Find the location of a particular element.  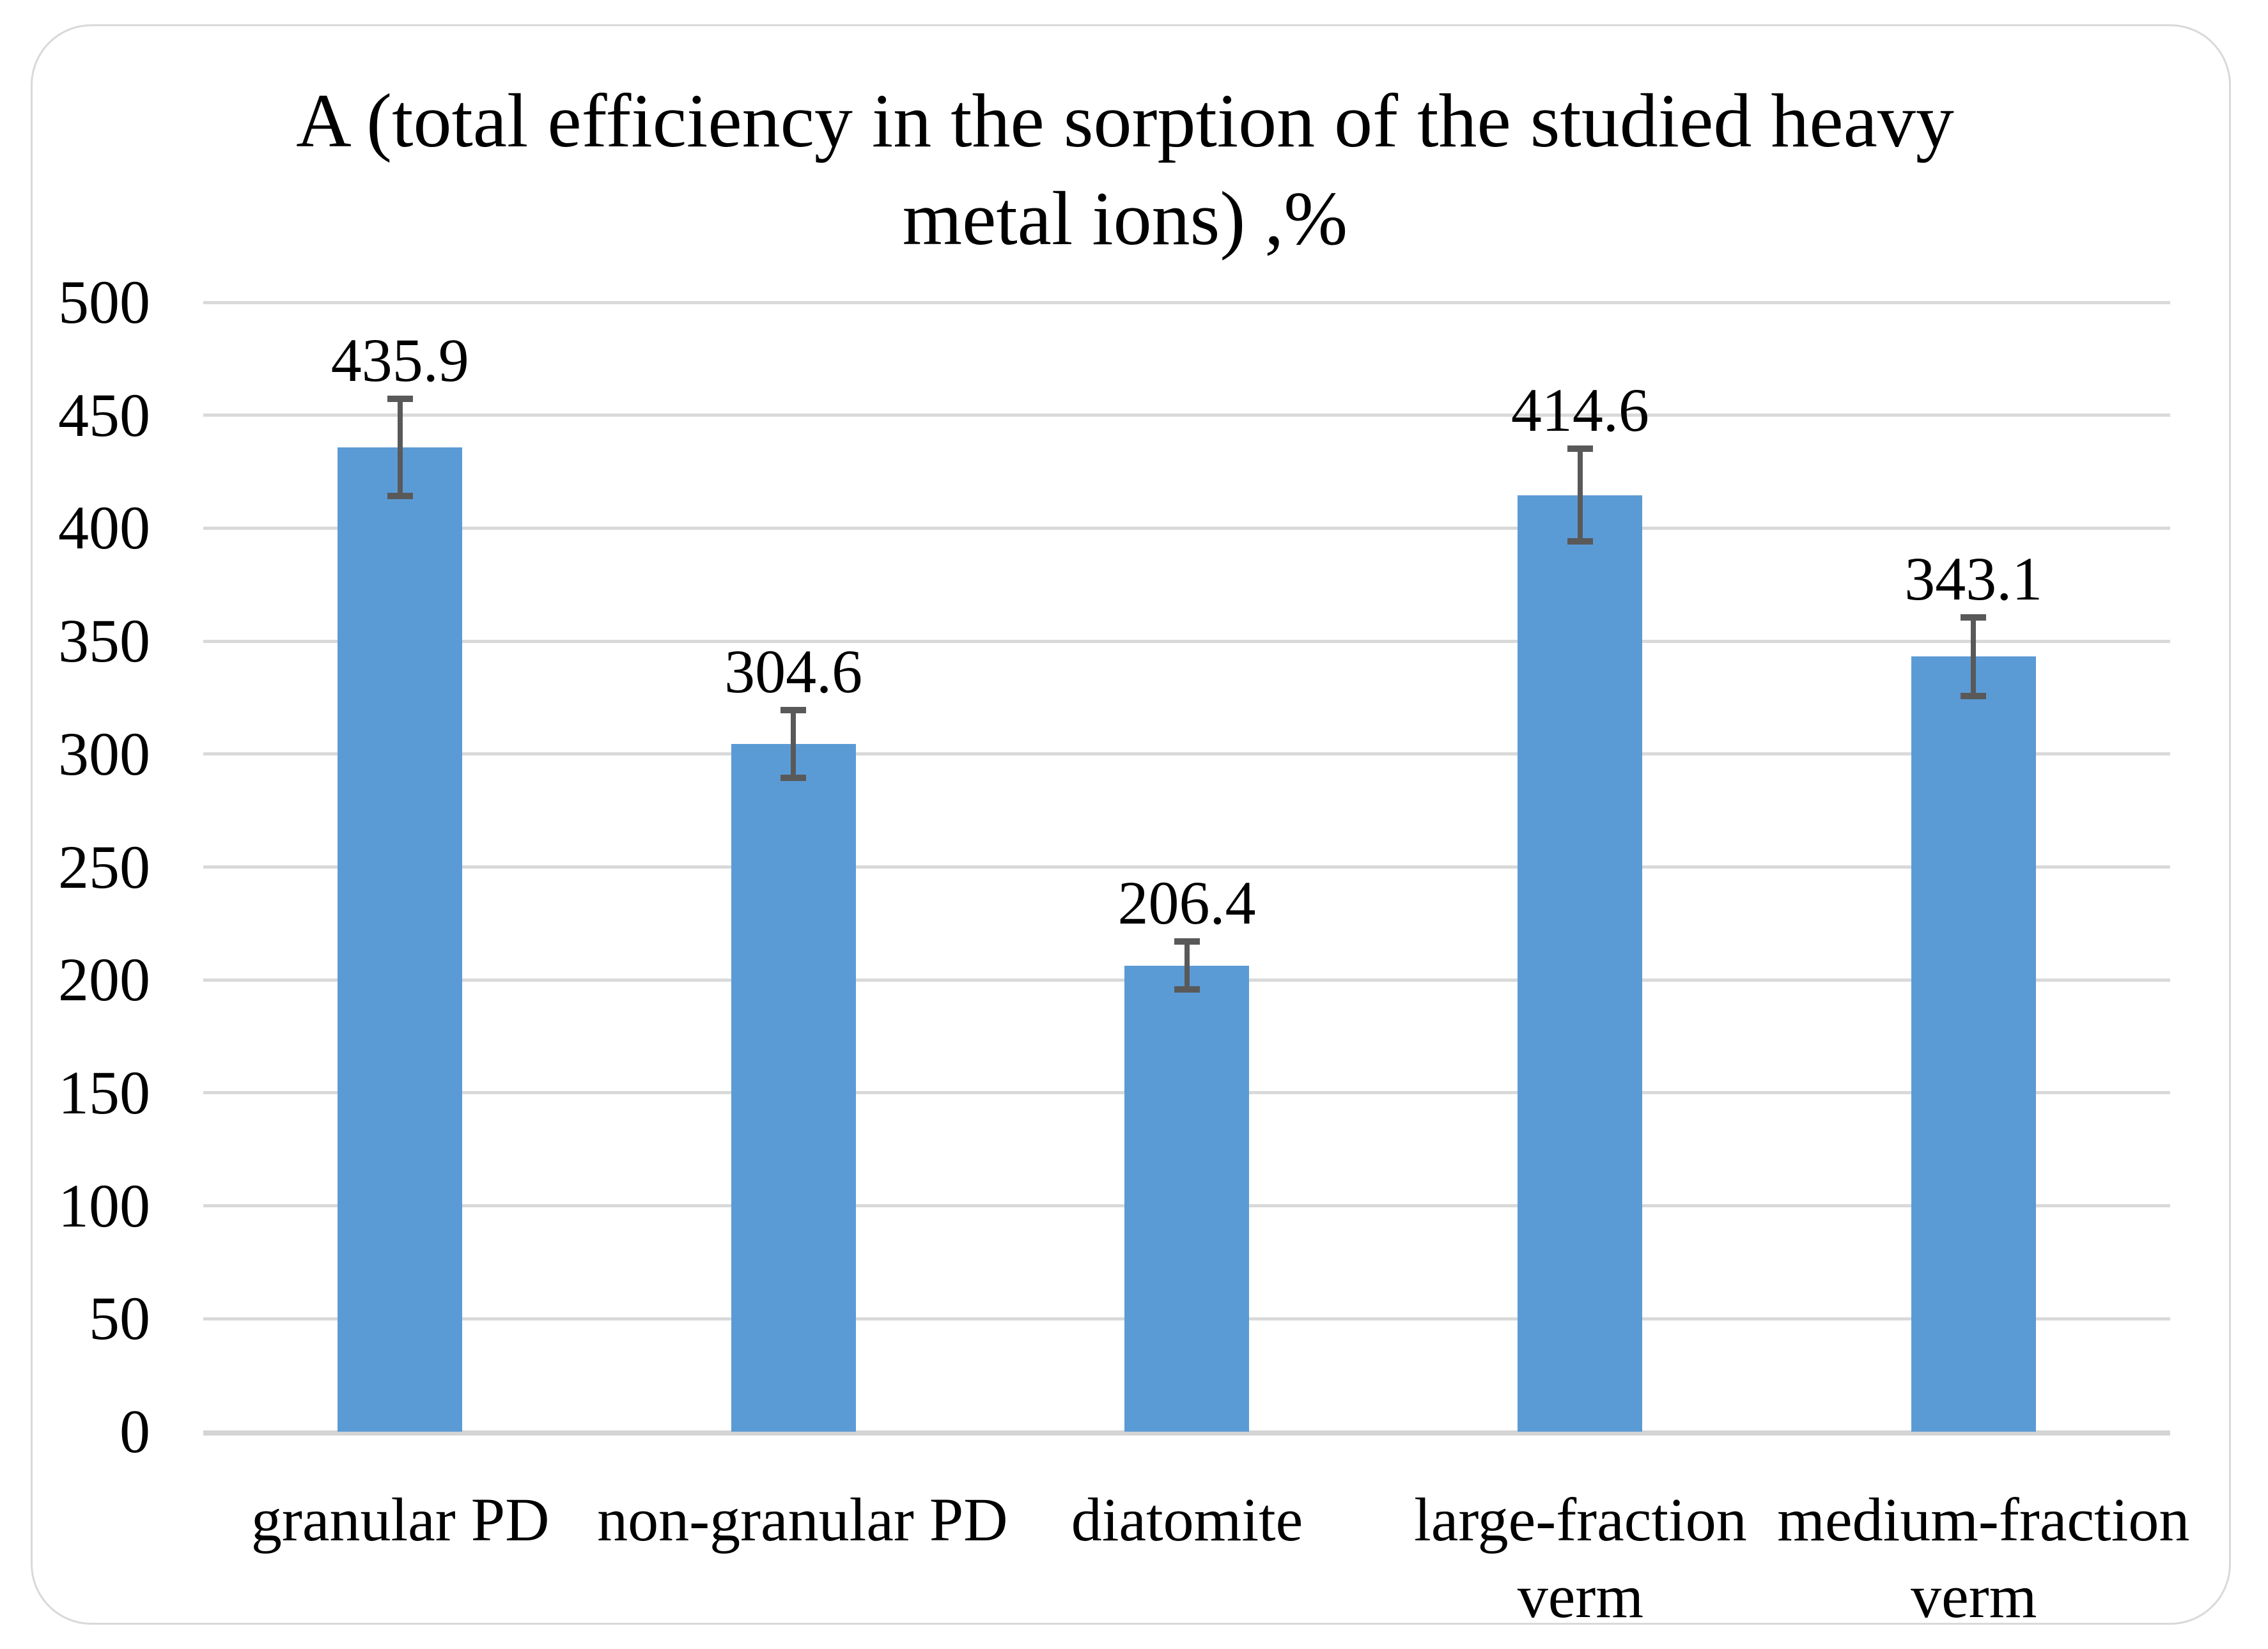

x-axis-label-line: granular PD is located at coordinates (400, 1519).